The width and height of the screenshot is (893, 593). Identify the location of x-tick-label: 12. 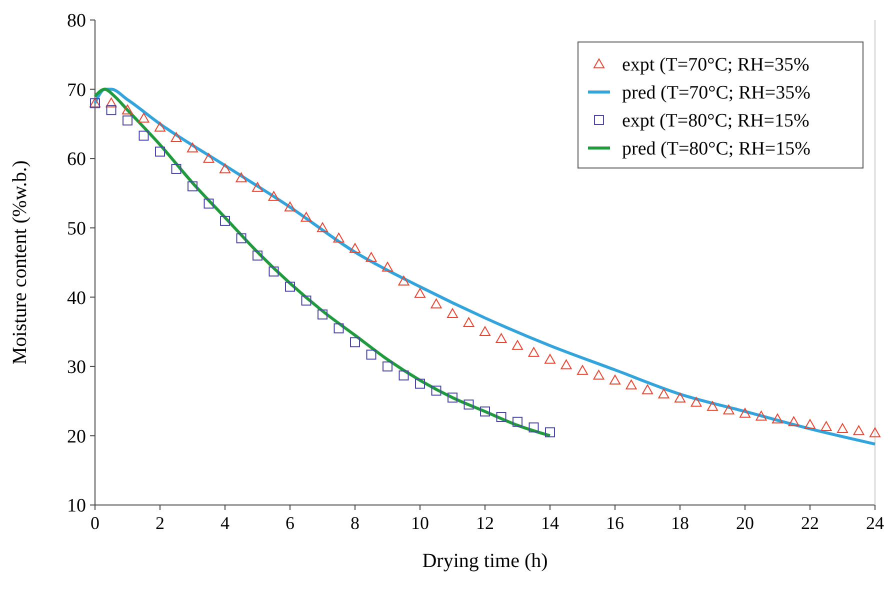
(485, 523).